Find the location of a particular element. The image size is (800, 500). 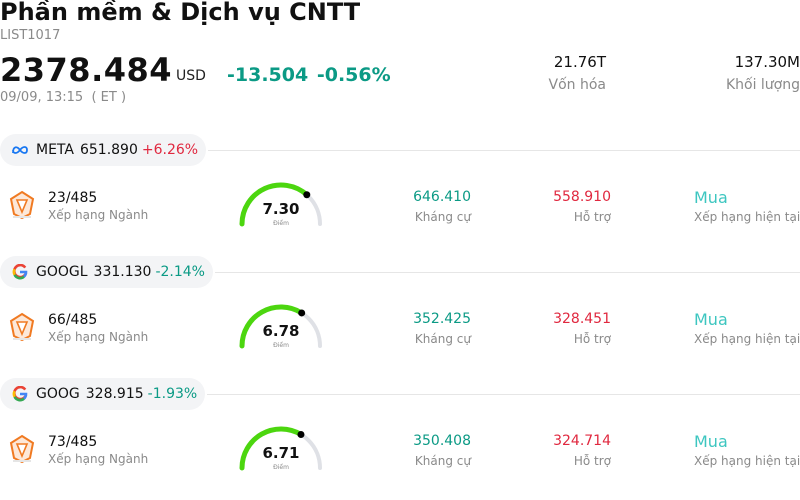

stock-price: 328.915 is located at coordinates (114, 394).